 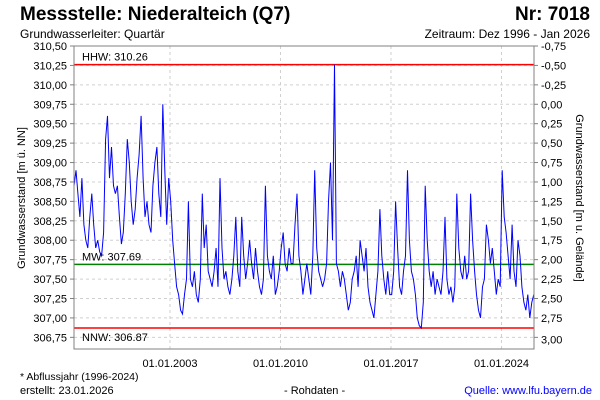 What do you see at coordinates (50, 202) in the screenshot?
I see `y-tick-label-left: 308,50` at bounding box center [50, 202].